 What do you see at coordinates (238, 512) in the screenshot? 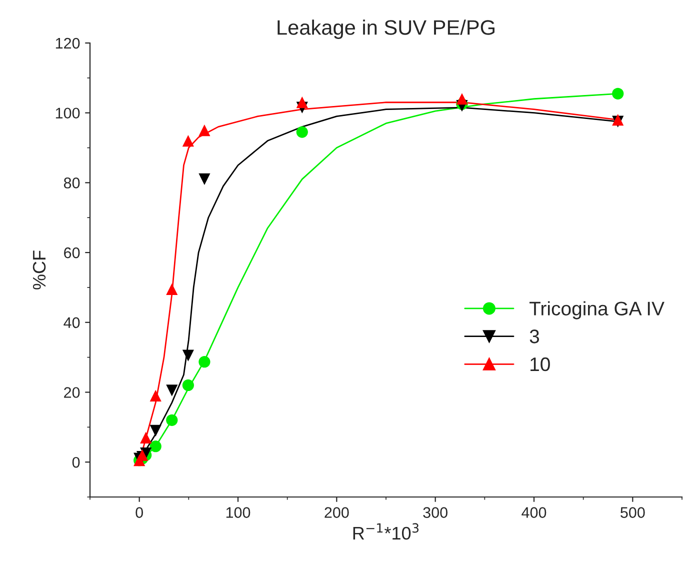
I see `x-tick-label: 100` at bounding box center [238, 512].